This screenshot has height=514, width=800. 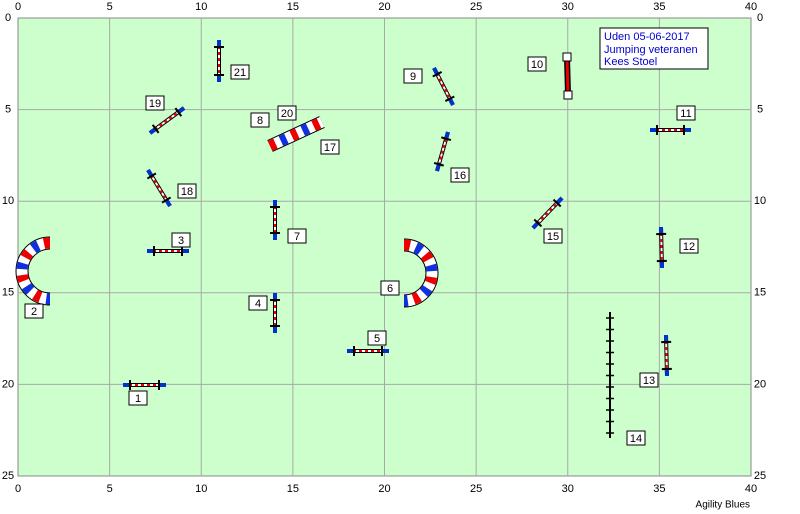 I want to click on y-tick-label: 10, so click(x=8, y=201).